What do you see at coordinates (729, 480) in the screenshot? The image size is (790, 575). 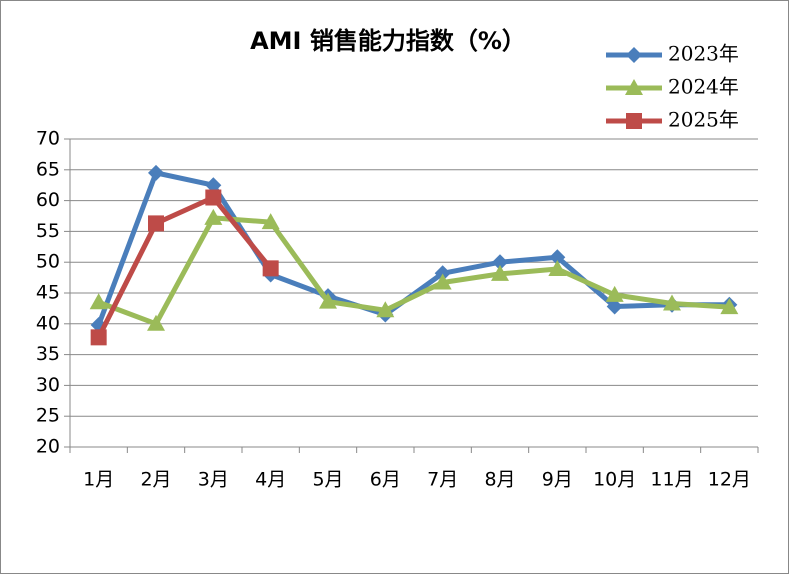 I see `x-tick-label: 12月` at bounding box center [729, 480].